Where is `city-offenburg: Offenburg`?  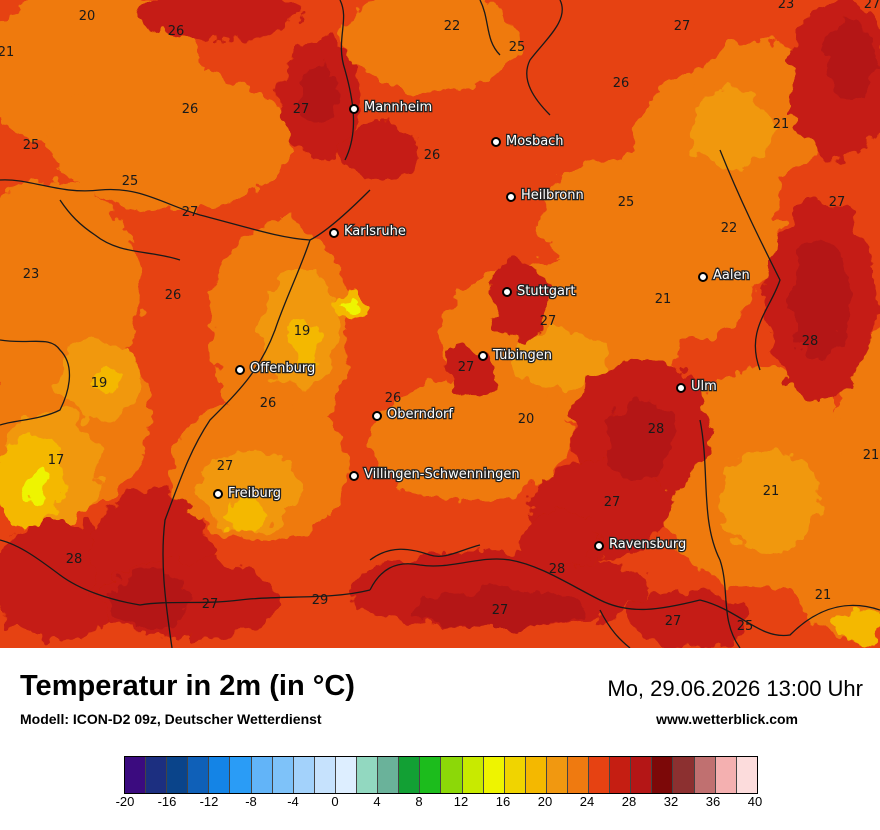
city-offenburg: Offenburg is located at coordinates (276, 368).